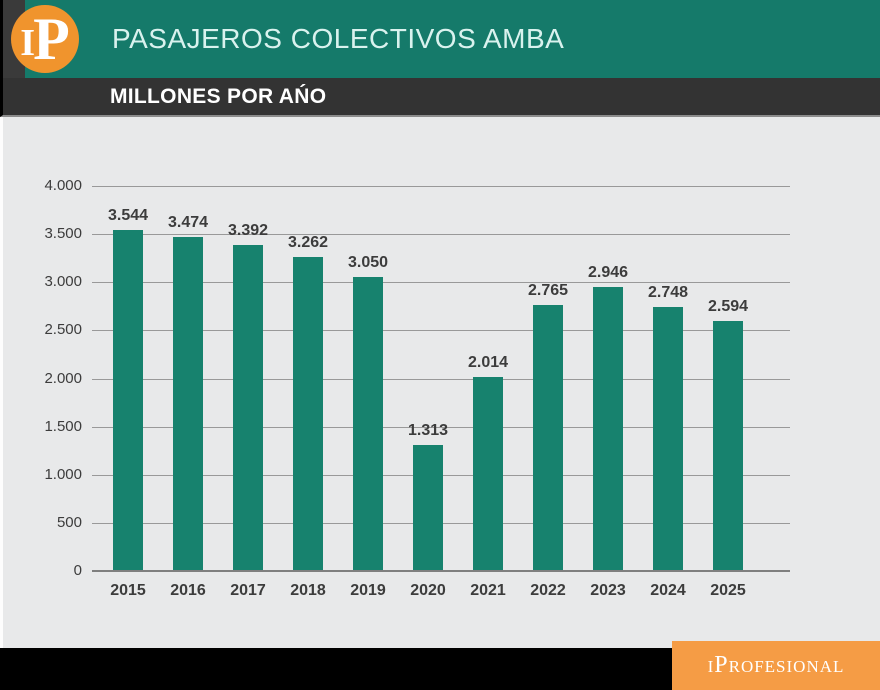 This screenshot has height=690, width=880. What do you see at coordinates (69, 522) in the screenshot?
I see `y-axis-label-500: 500` at bounding box center [69, 522].